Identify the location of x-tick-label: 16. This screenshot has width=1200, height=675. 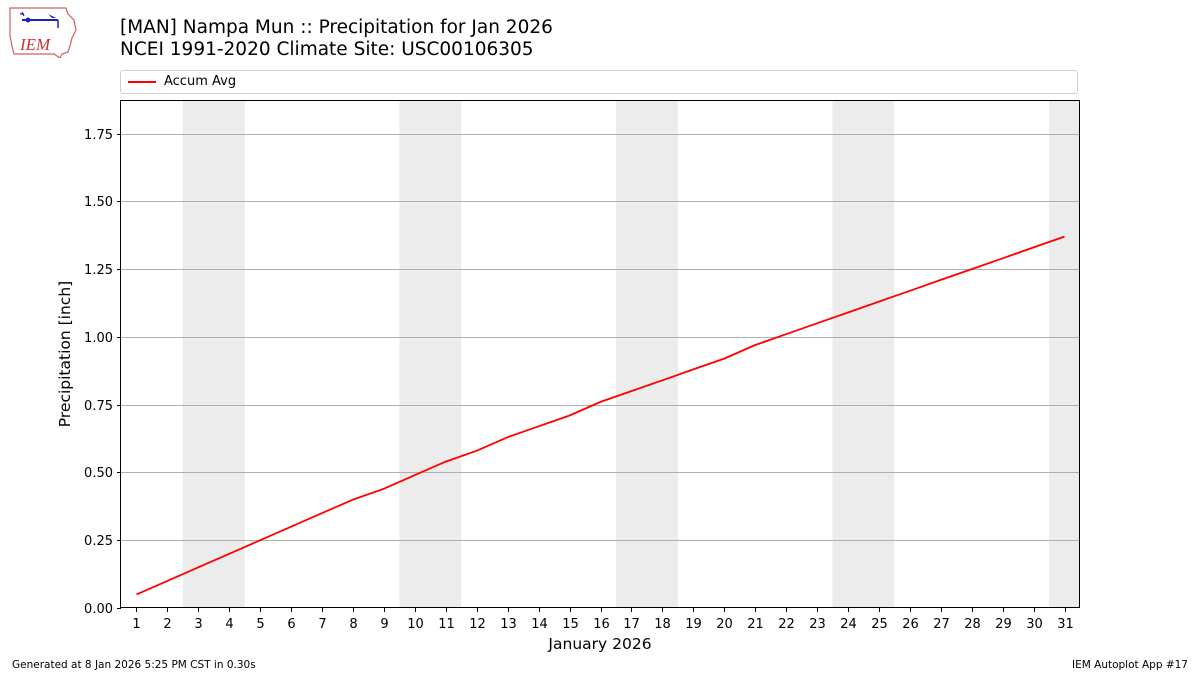
(601, 624).